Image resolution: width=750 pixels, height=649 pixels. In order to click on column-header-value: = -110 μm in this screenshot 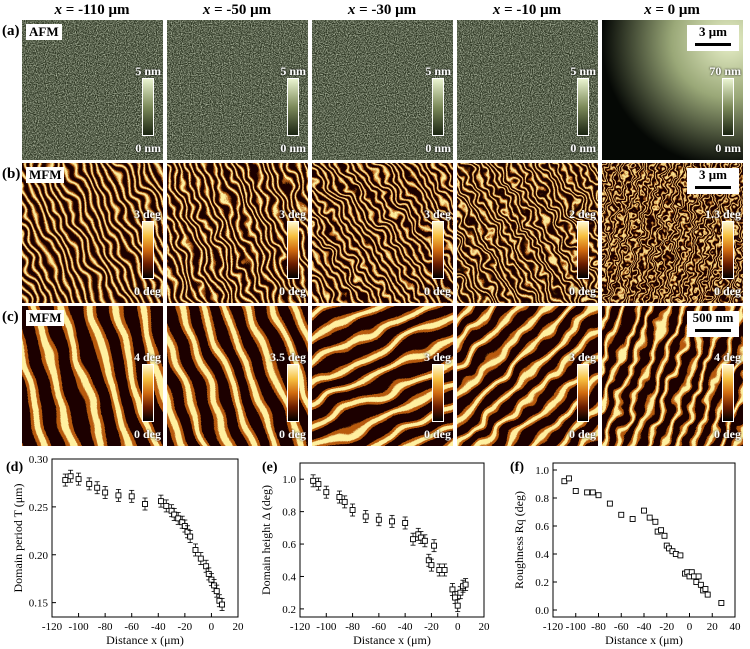, I will do `click(96, 10)`.